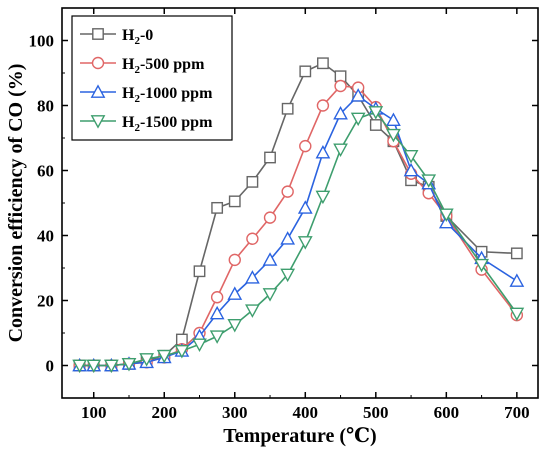 This screenshot has width=550, height=454. What do you see at coordinates (235, 412) in the screenshot?
I see `x-tick-label: 300` at bounding box center [235, 412].